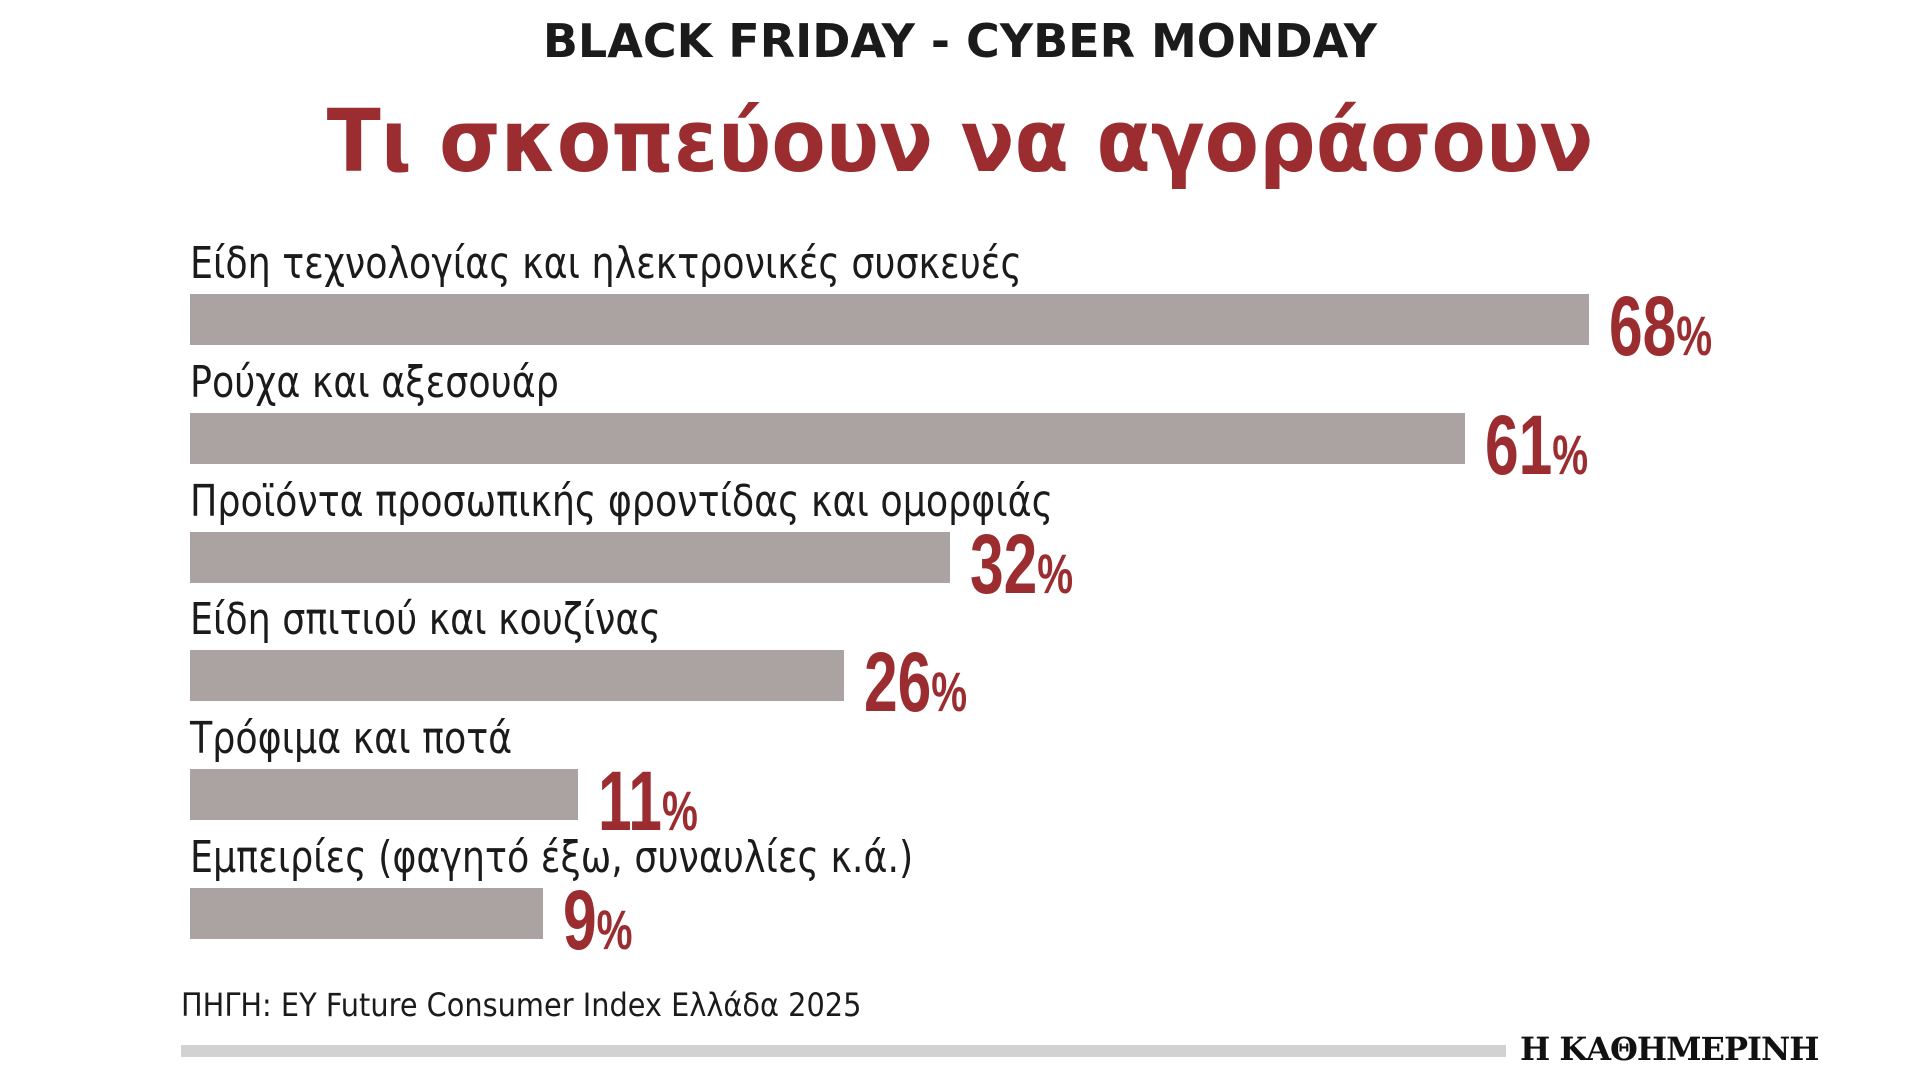 The height and width of the screenshot is (1080, 1920). Describe the element at coordinates (1040, 659) in the screenshot. I see `bar-row: Είδη σπιτιού και κουζίνας 26%` at that location.